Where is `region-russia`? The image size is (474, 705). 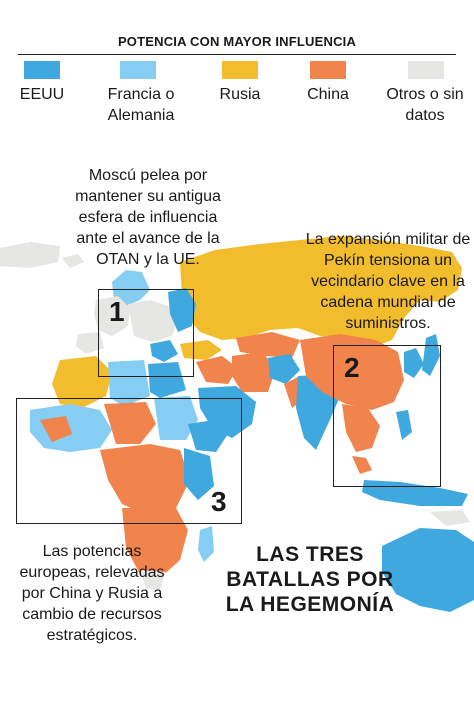
region-russia is located at coordinates (321, 291).